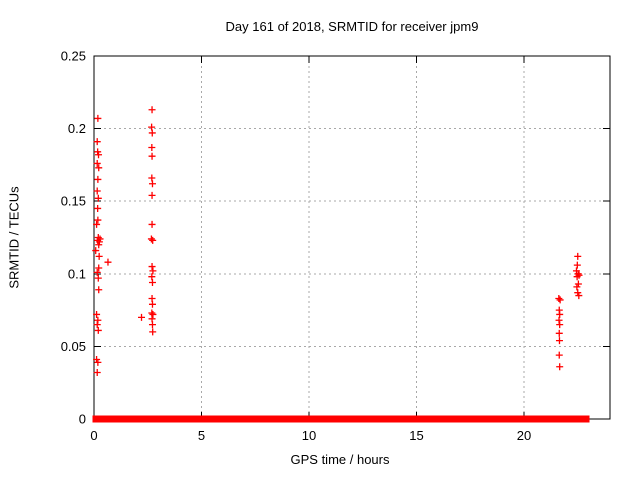 This screenshot has height=480, width=640. What do you see at coordinates (93, 435) in the screenshot?
I see `x-tick-label: 0` at bounding box center [93, 435].